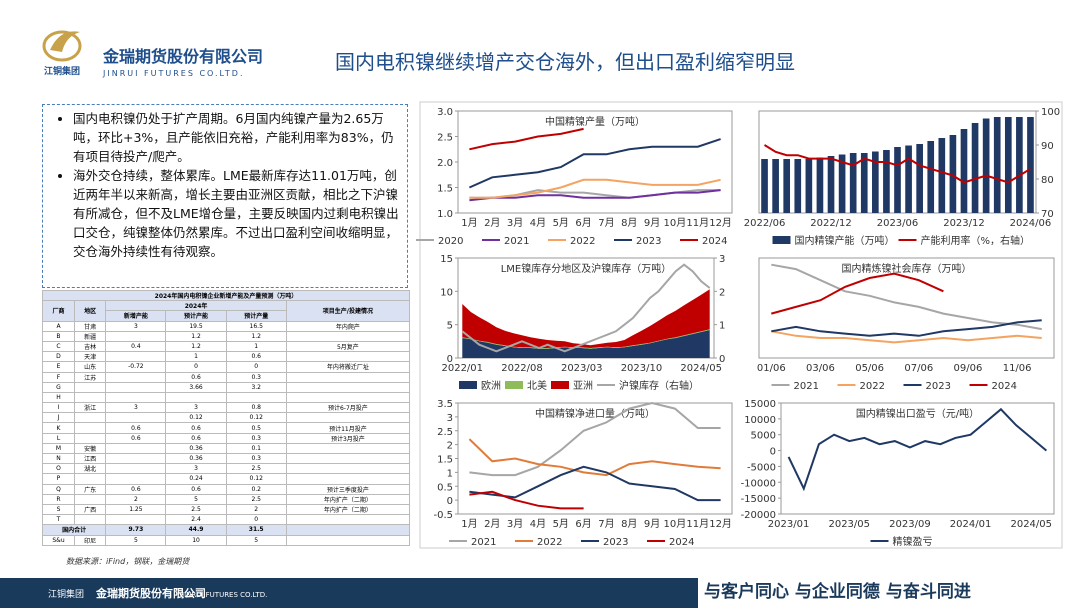  Describe the element at coordinates (917, 413) in the screenshot. I see `chart-title: 国内精镍出口盈亏（元/吨）` at that location.